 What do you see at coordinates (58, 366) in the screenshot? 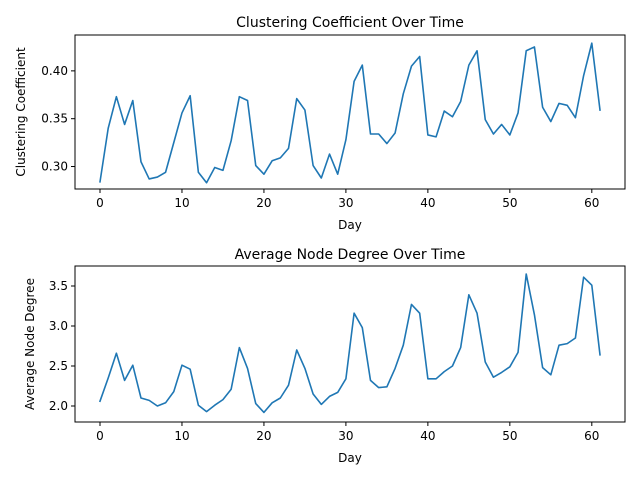
I see `y-tick-label: 2.5` at bounding box center [58, 366].